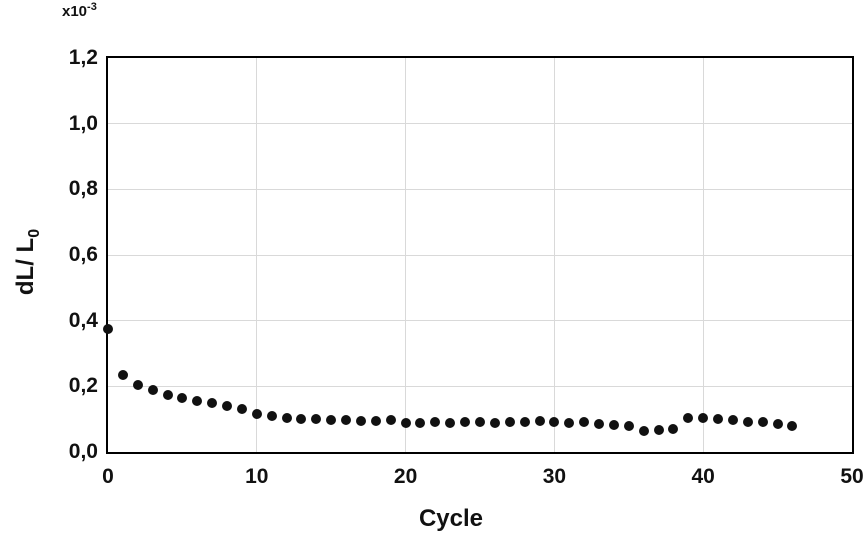 This screenshot has height=542, width=867. Describe the element at coordinates (92, 7) in the screenshot. I see `y-axis-multiplier-exponent: -3` at that location.